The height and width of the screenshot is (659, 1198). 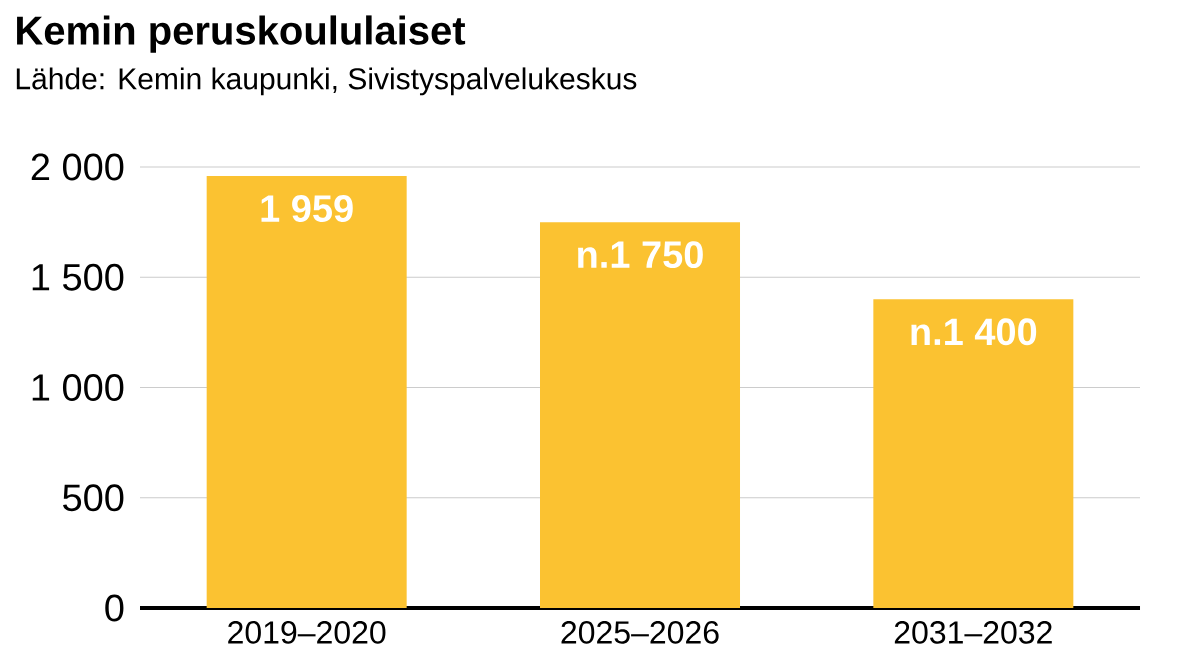 What do you see at coordinates (78, 387) in the screenshot?
I see `y-tick-label: 1 000` at bounding box center [78, 387].